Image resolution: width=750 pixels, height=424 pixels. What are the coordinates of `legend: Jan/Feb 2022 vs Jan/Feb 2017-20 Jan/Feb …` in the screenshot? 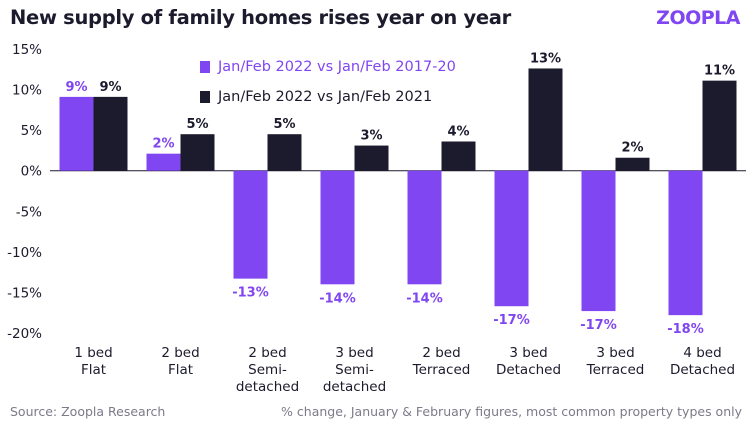 It's located at (328, 82).